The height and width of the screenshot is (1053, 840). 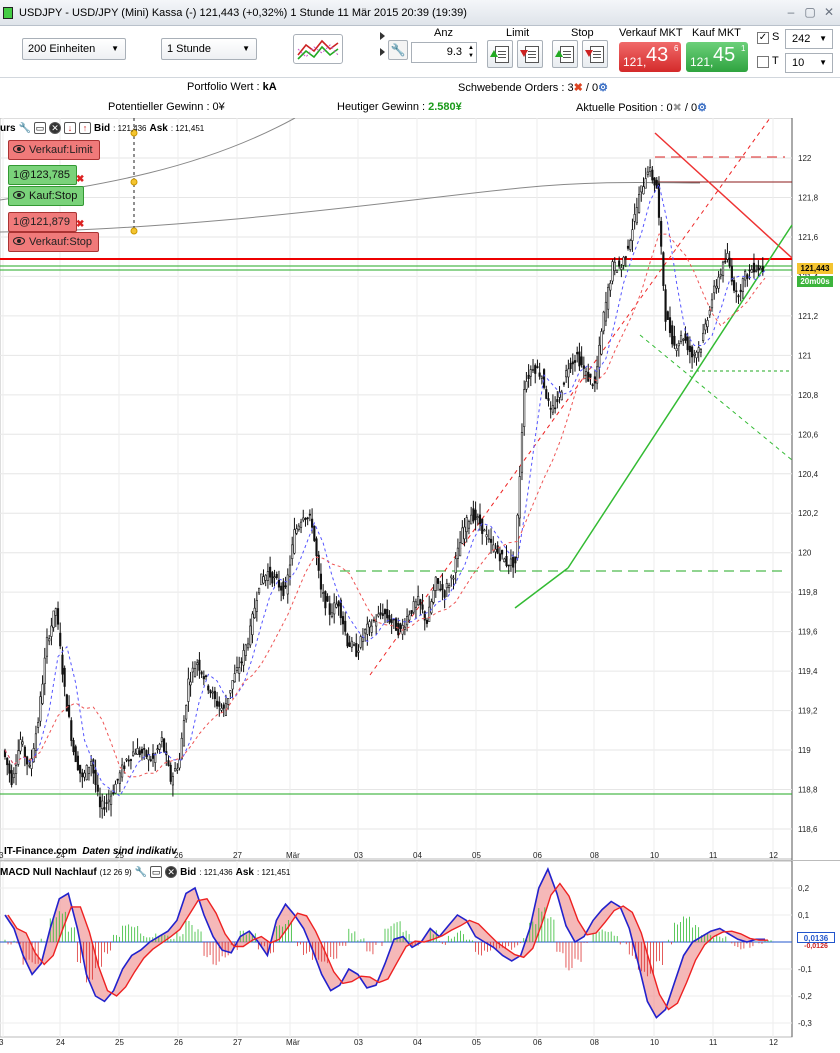 What do you see at coordinates (209, 49) in the screenshot?
I see `interval-select: 1 Stunde ▼` at bounding box center [209, 49].